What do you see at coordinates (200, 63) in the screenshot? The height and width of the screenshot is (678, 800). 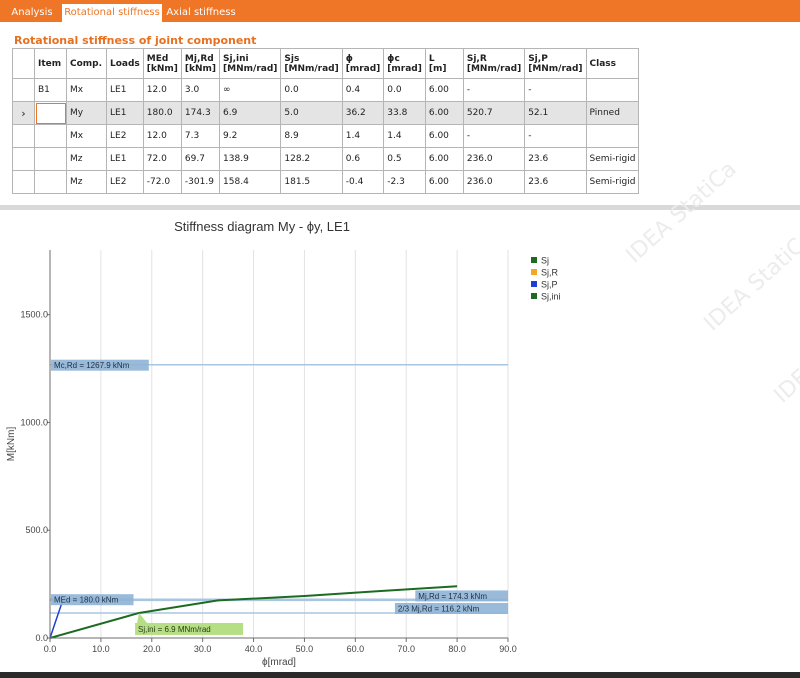 I see `column-header: Mj,Rd [kNm]` at bounding box center [200, 63].